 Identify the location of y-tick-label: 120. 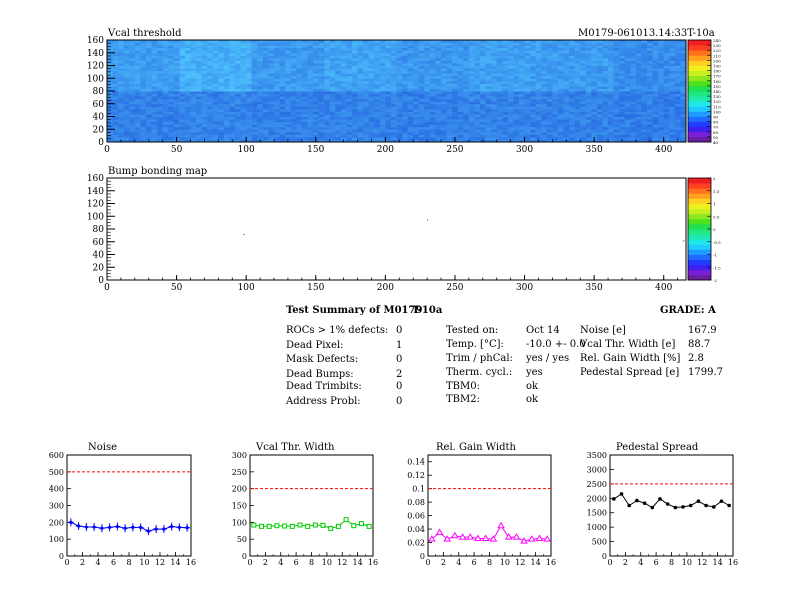
(95, 67).